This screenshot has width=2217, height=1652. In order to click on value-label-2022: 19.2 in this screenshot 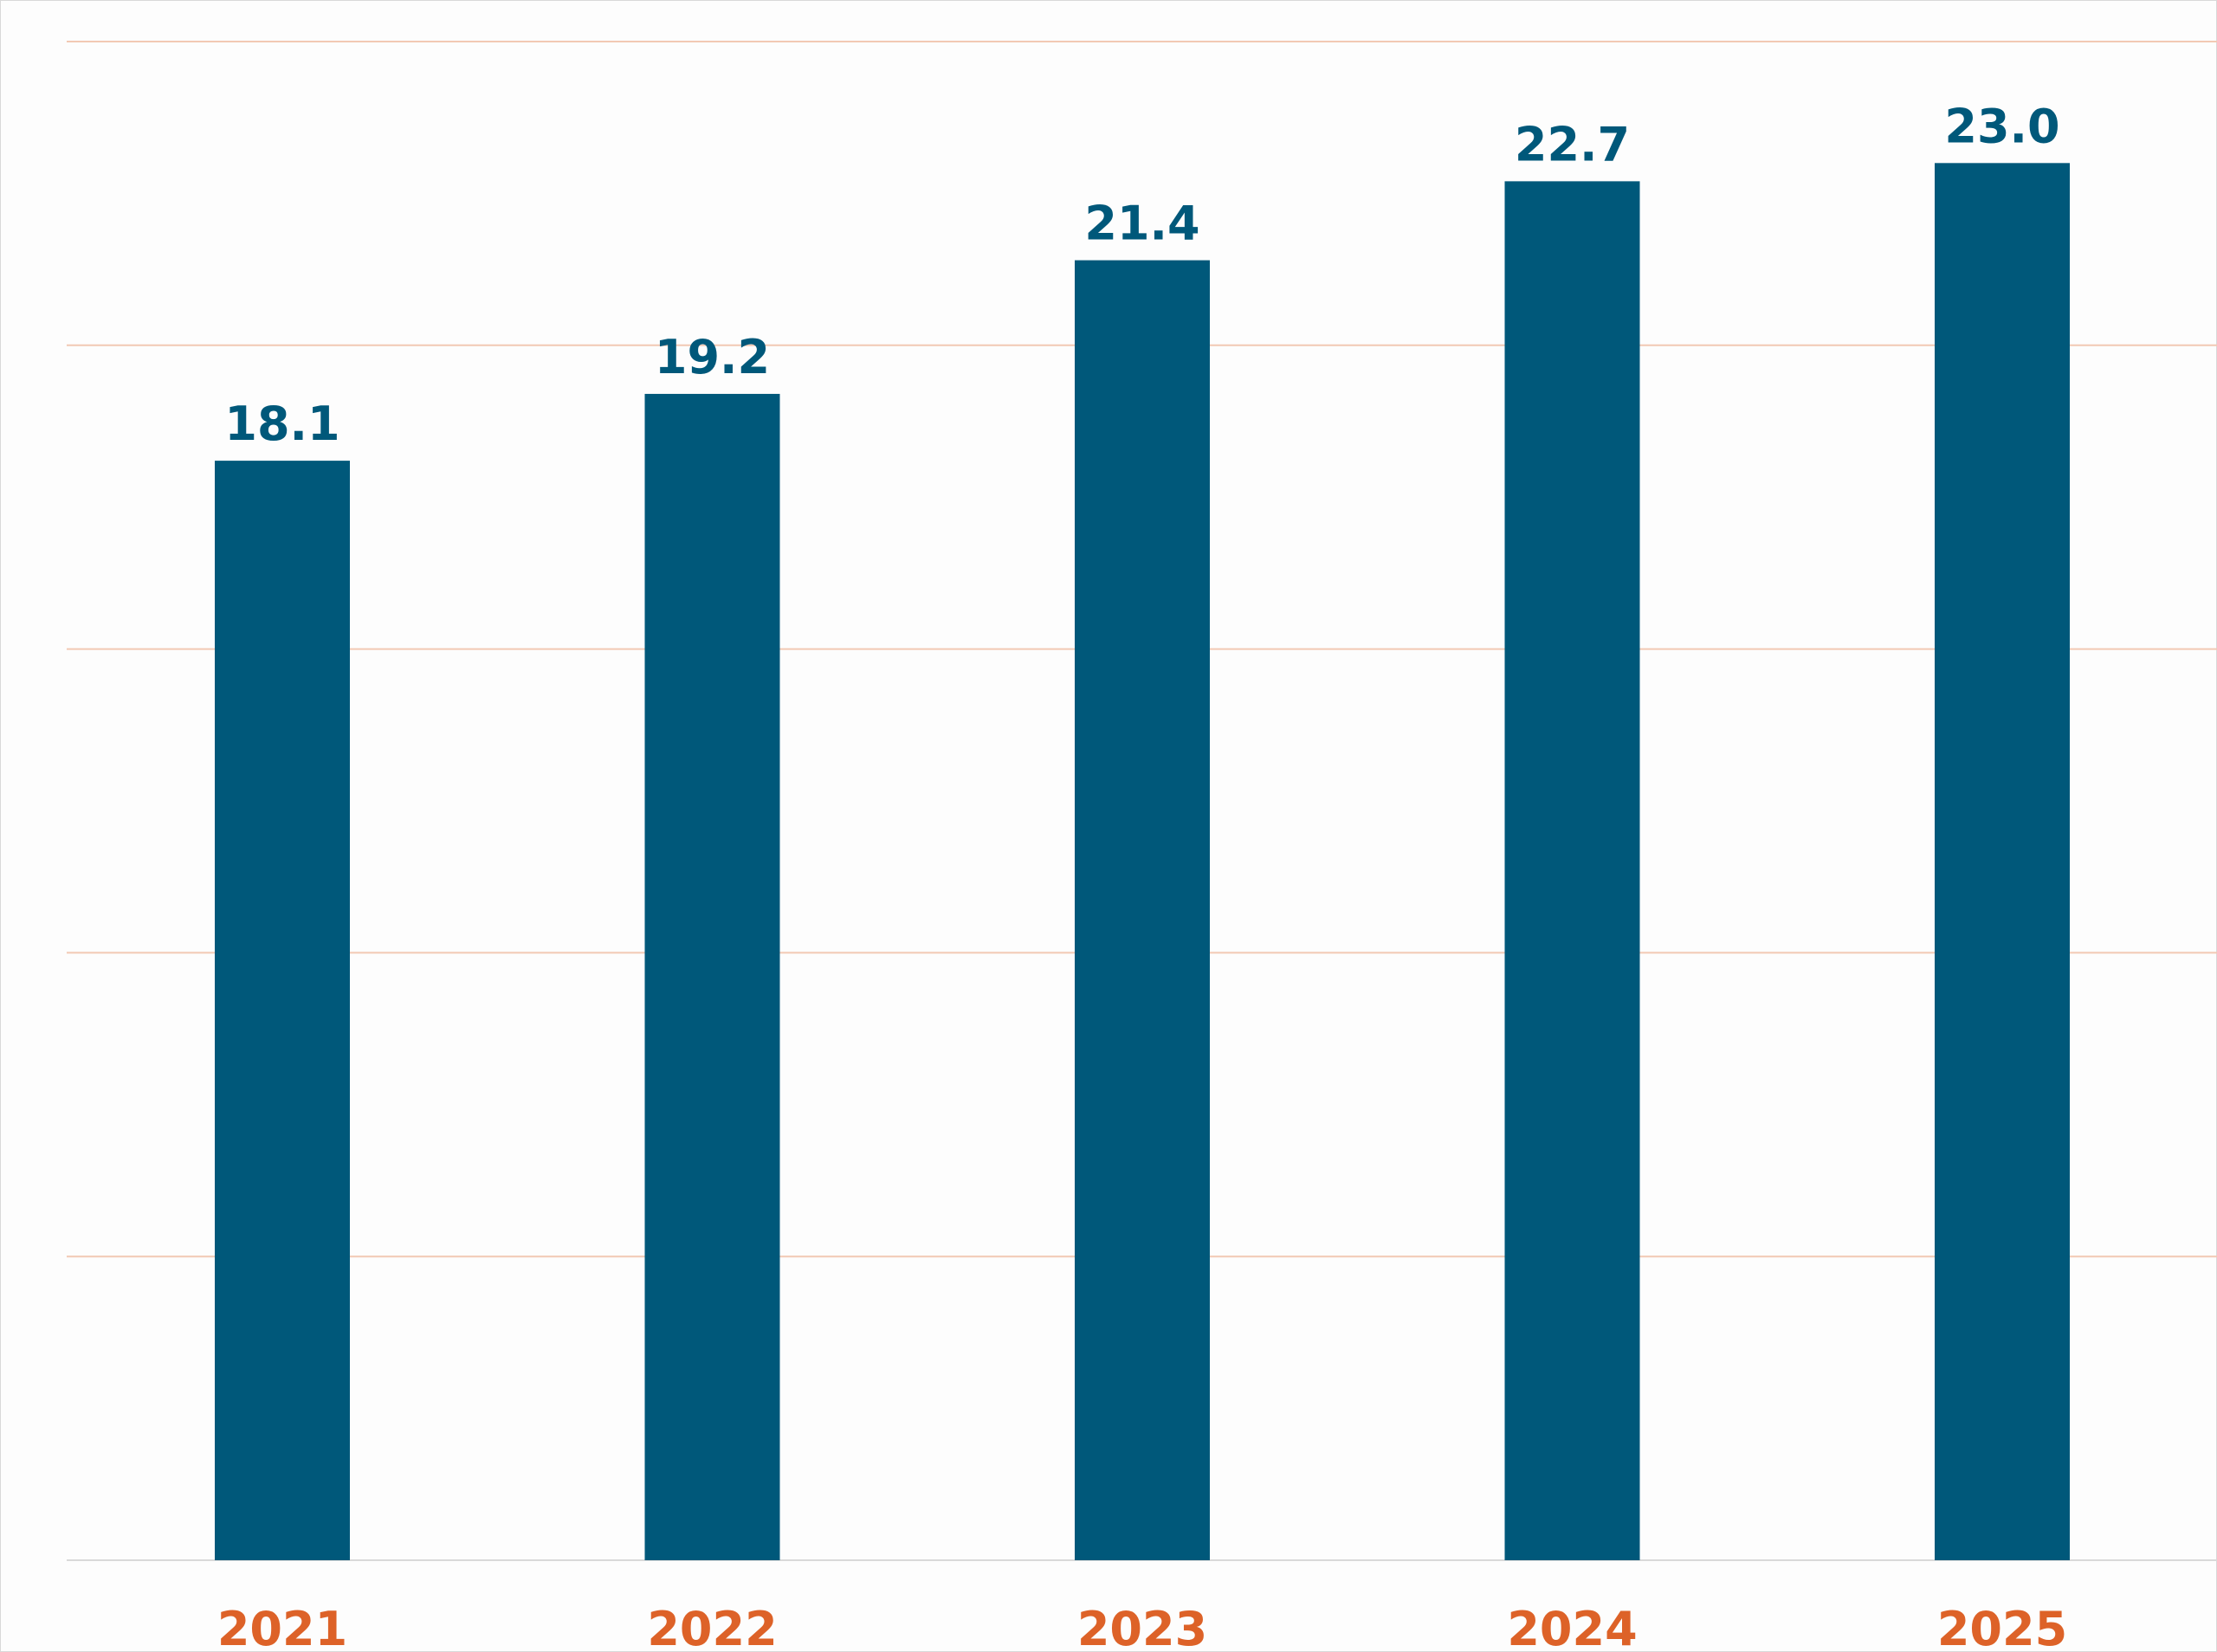, I will do `click(712, 357)`.